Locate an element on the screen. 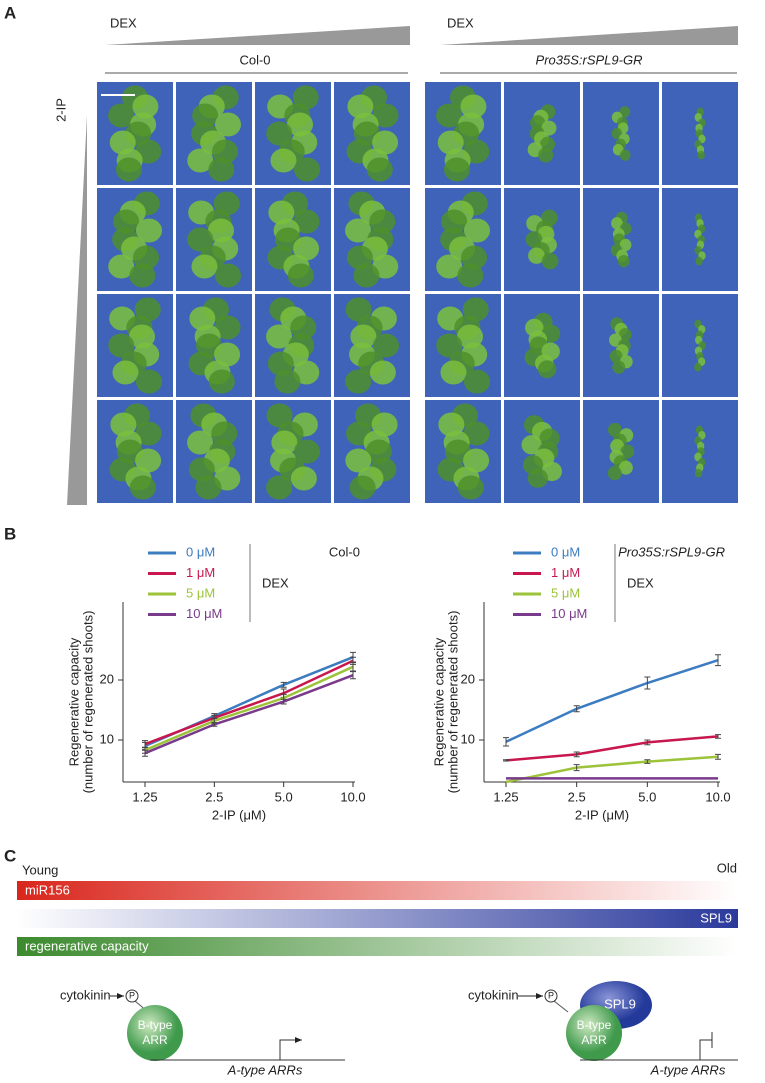 Image resolution: width=765 pixels, height=1083 pixels. legend-label: 5 μM is located at coordinates (200, 592).